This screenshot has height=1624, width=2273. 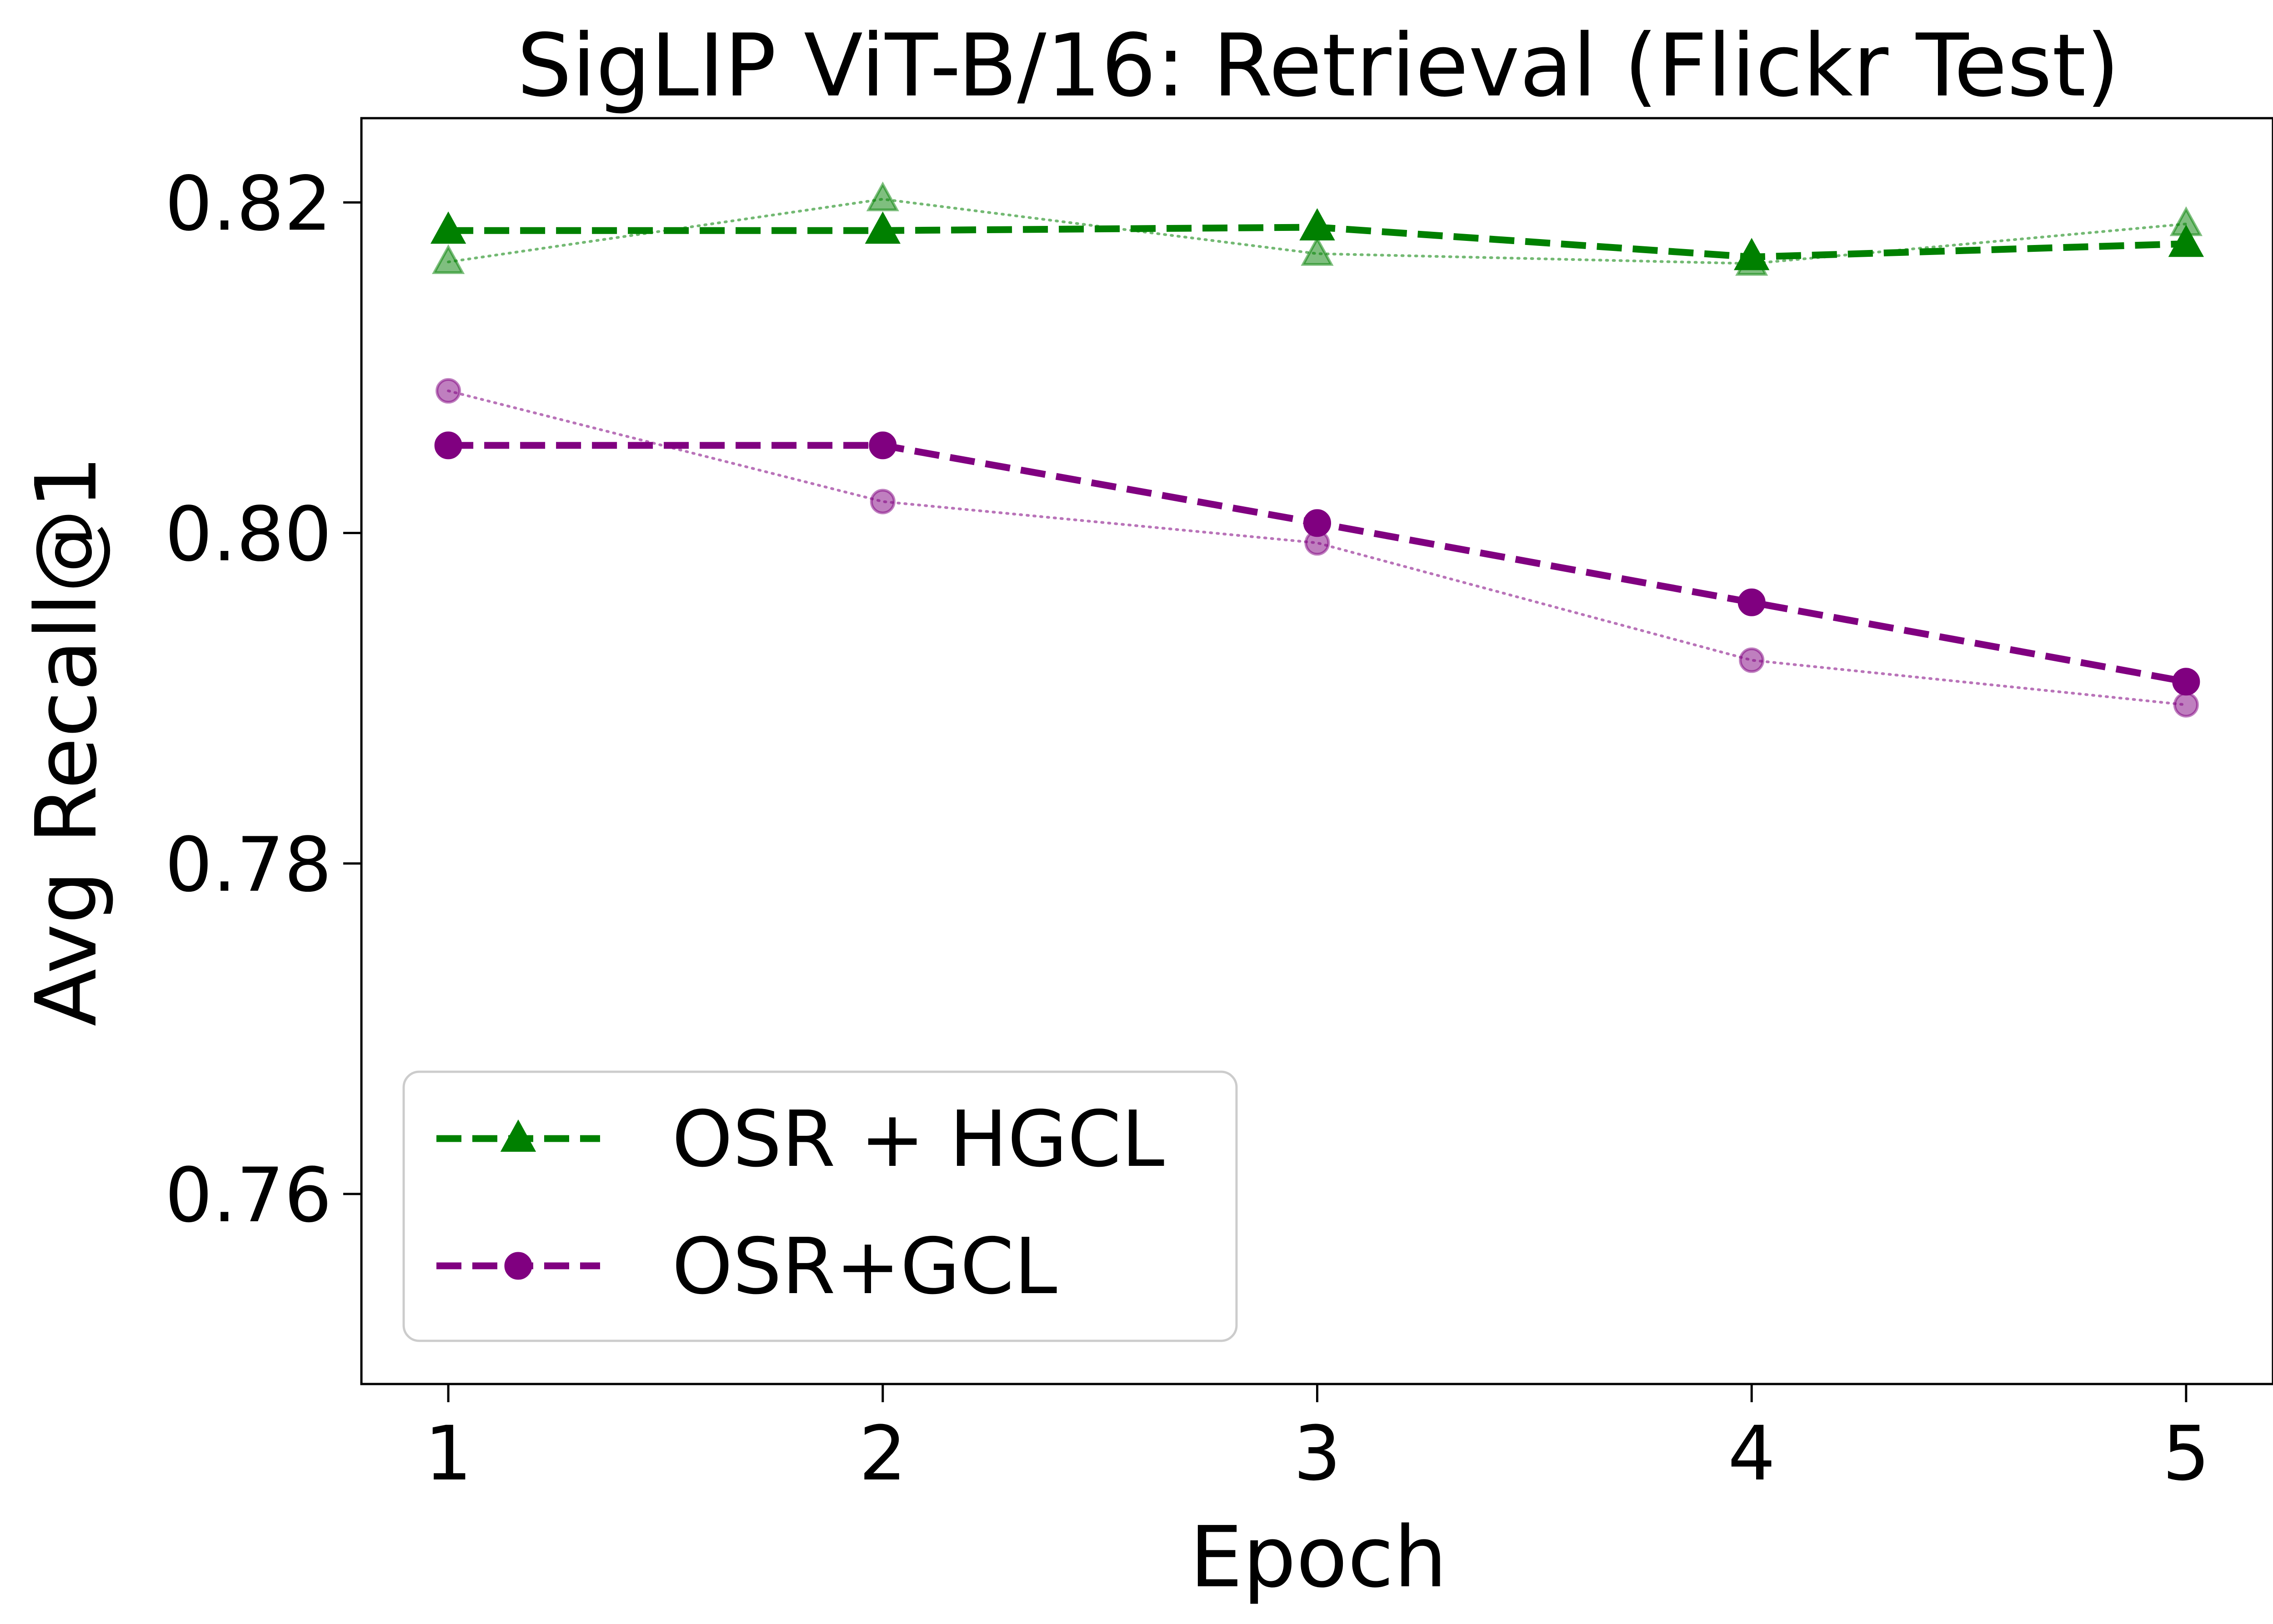 I want to click on raw-line-osr-gcl, so click(x=1317, y=547).